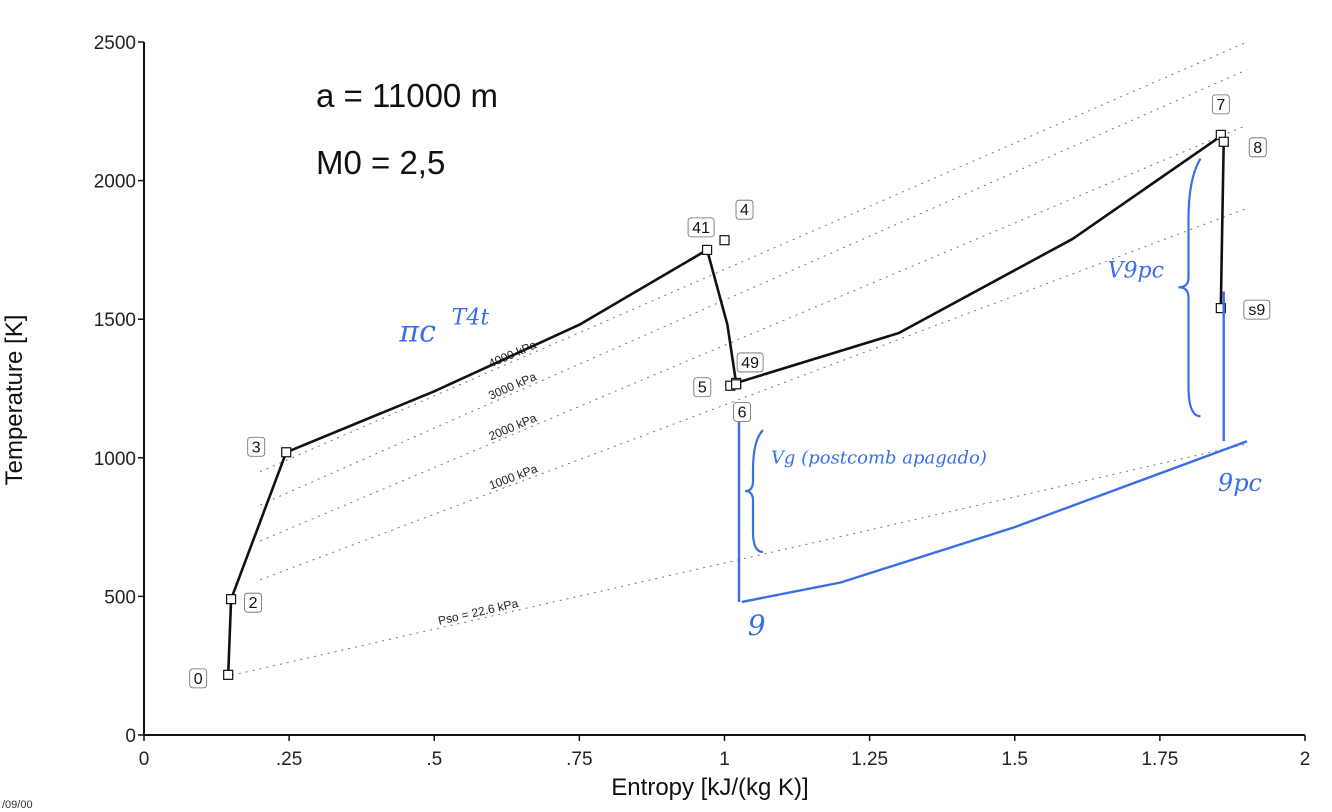 The width and height of the screenshot is (1332, 812). I want to click on v9pc-brace, so click(1190, 287).